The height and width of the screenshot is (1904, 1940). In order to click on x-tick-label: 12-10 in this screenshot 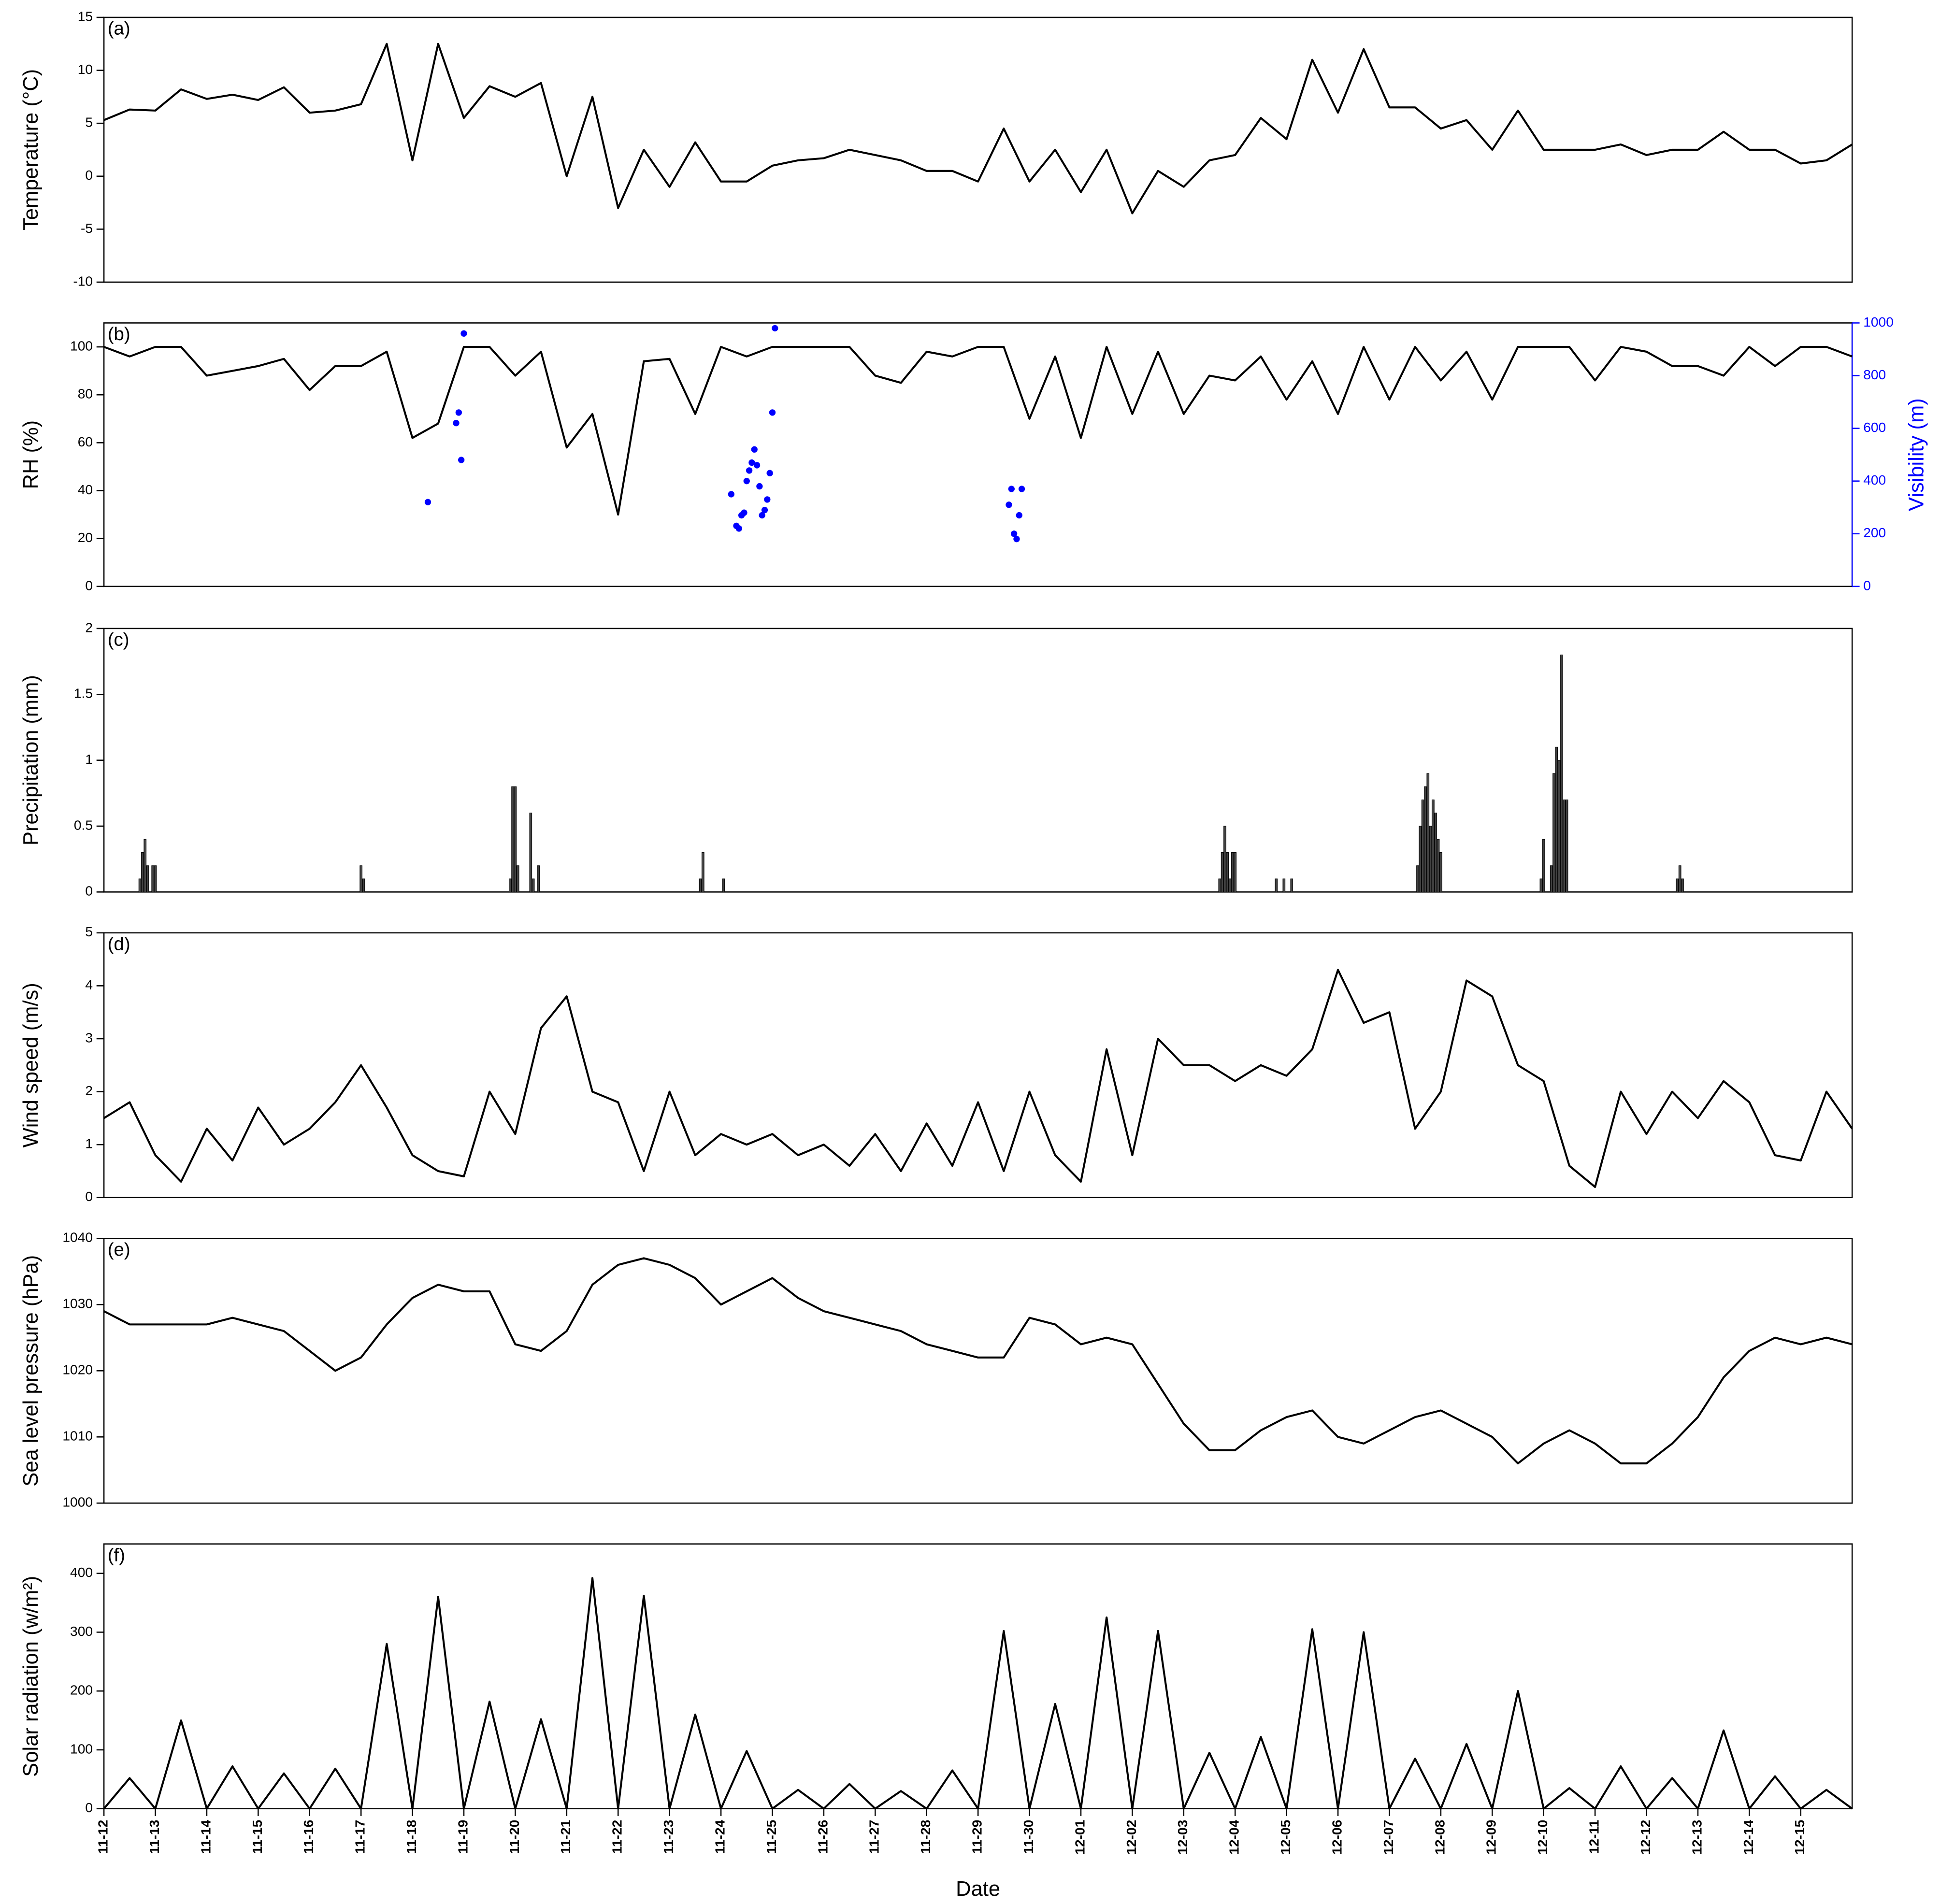, I will do `click(1542, 1837)`.